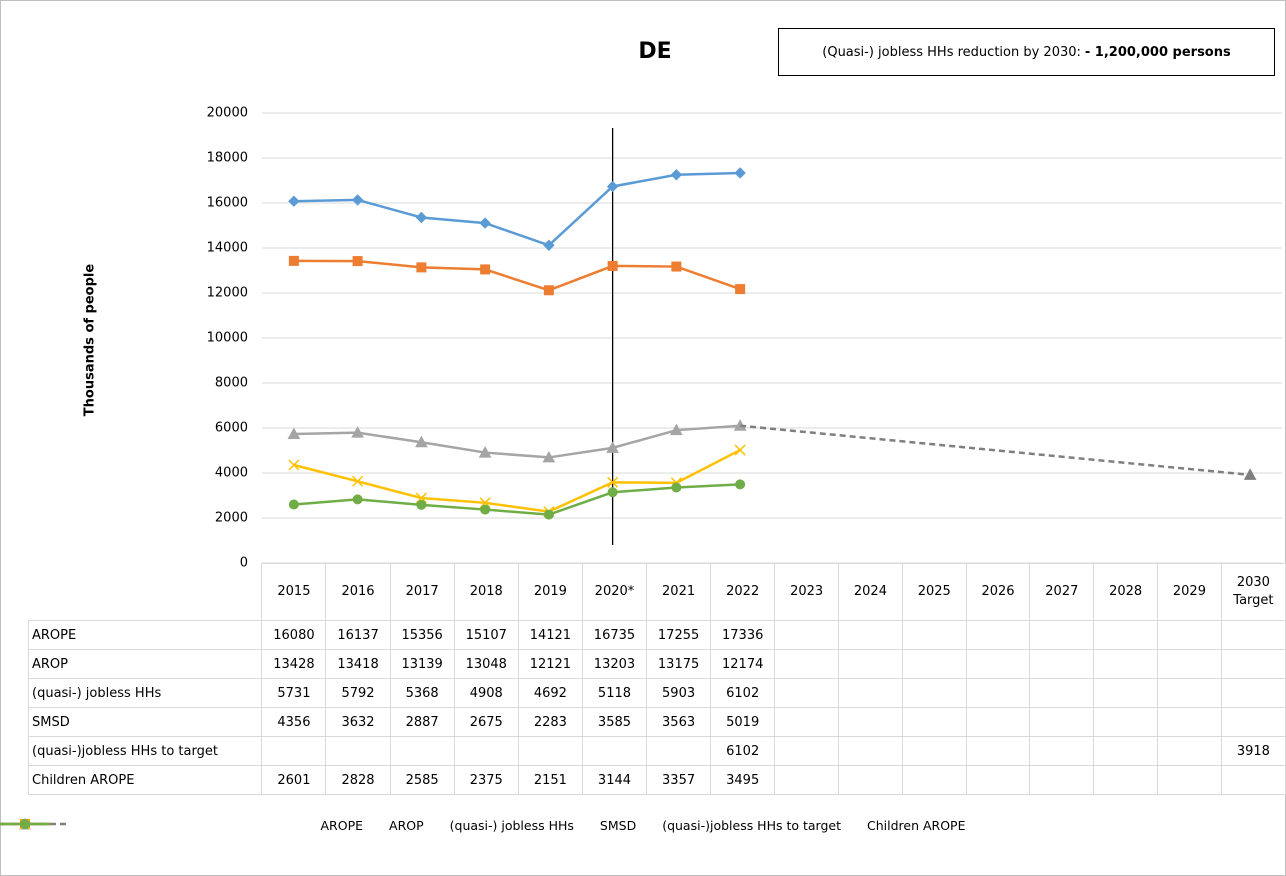 The height and width of the screenshot is (876, 1286). Describe the element at coordinates (1157, 52) in the screenshot. I see `annotation-highlight: - 1,200,000 persons` at that location.